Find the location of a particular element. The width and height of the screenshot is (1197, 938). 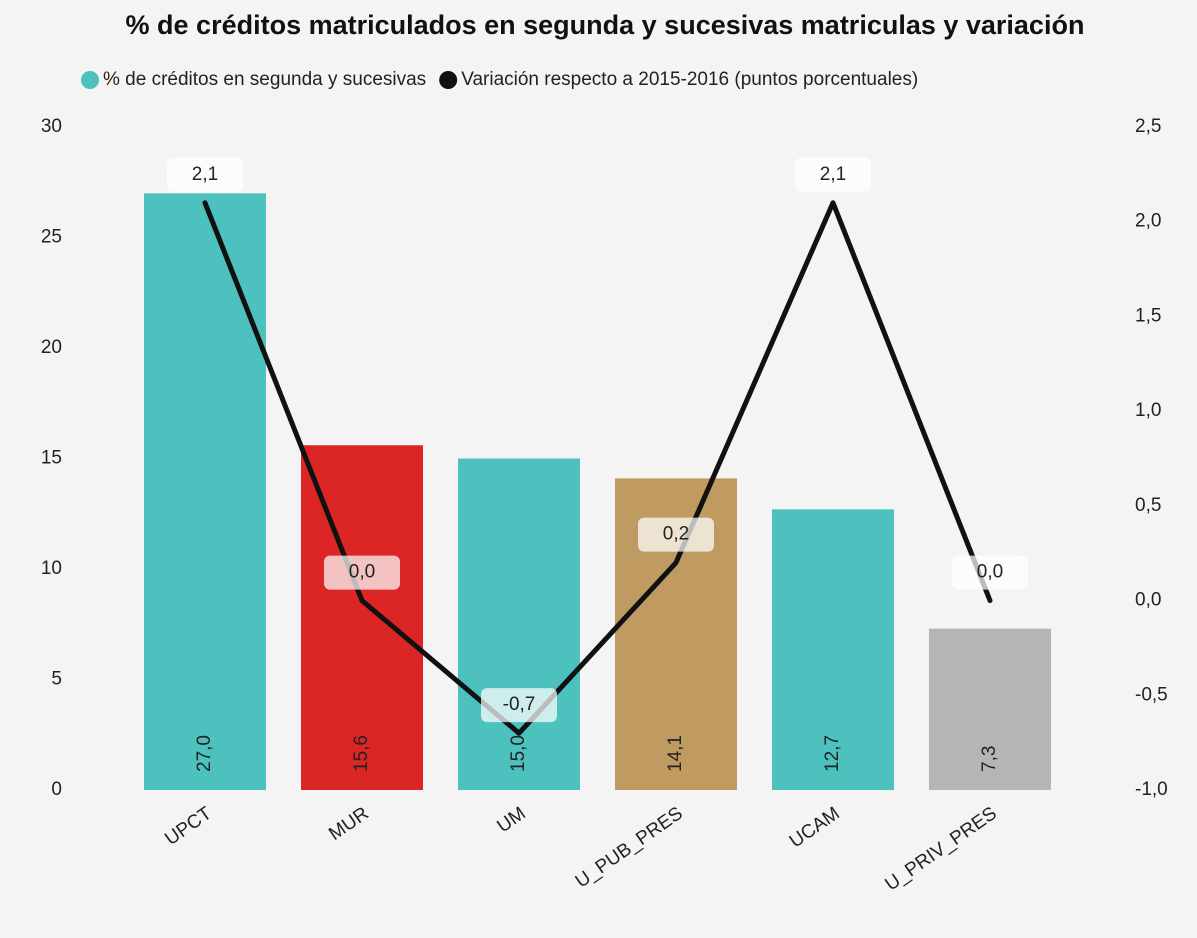

bar-value-label: 7,3 is located at coordinates (989, 759).